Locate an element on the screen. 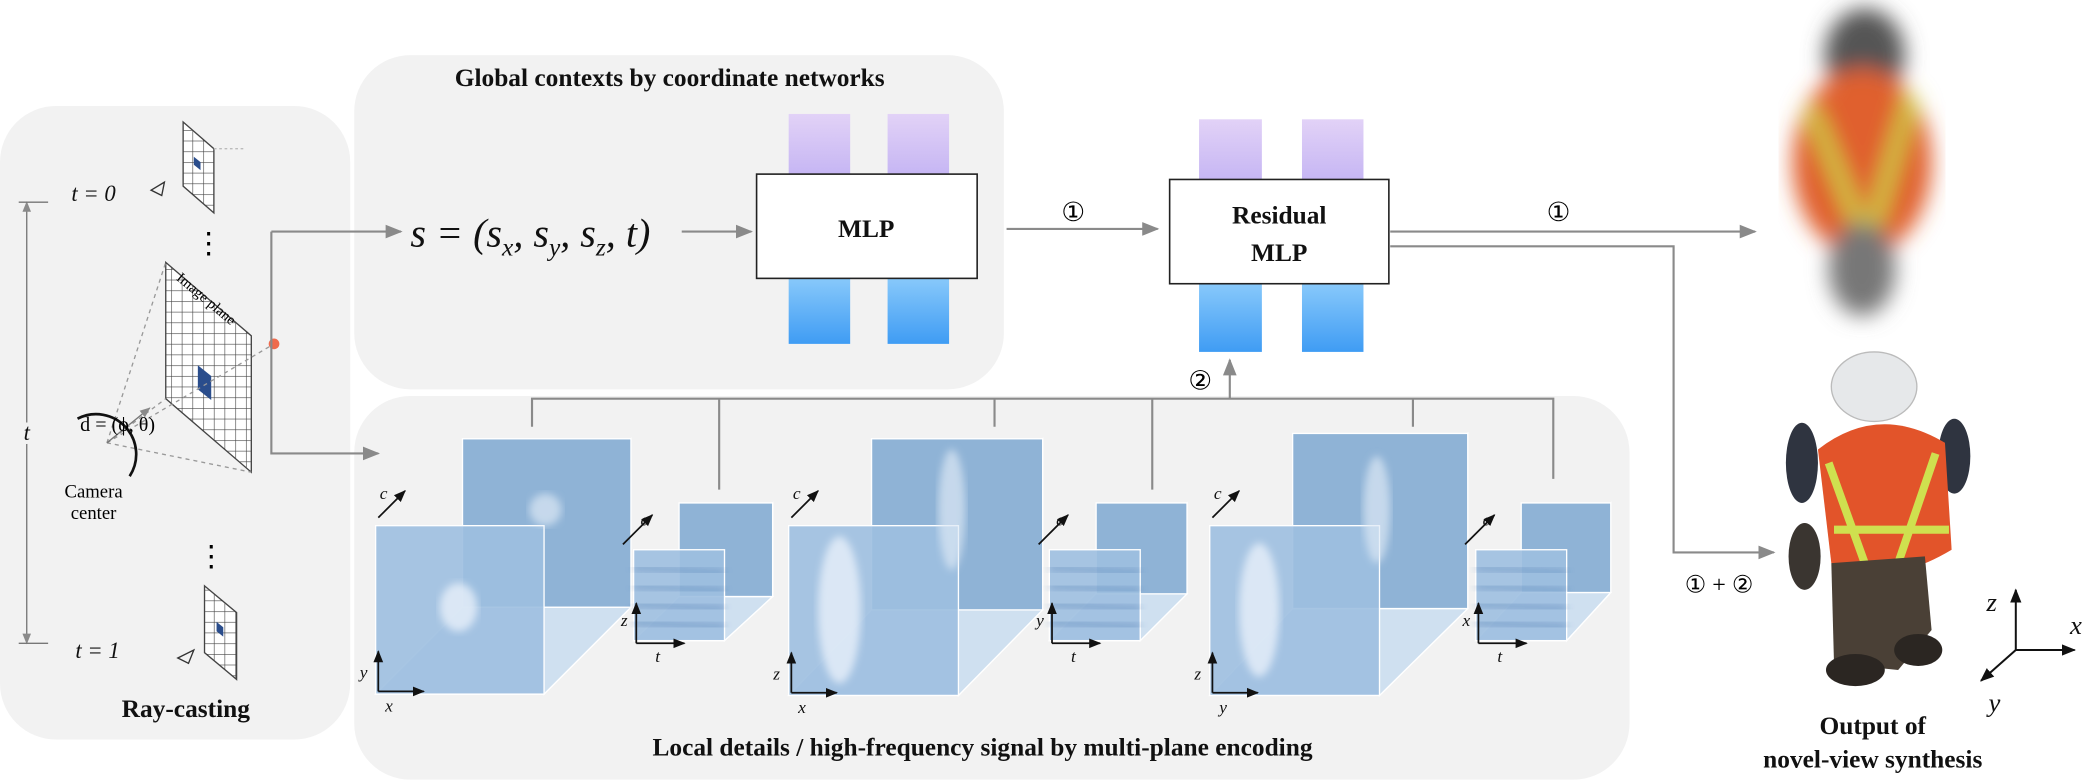 The height and width of the screenshot is (784, 2096). camera-label: center is located at coordinates (94, 513).